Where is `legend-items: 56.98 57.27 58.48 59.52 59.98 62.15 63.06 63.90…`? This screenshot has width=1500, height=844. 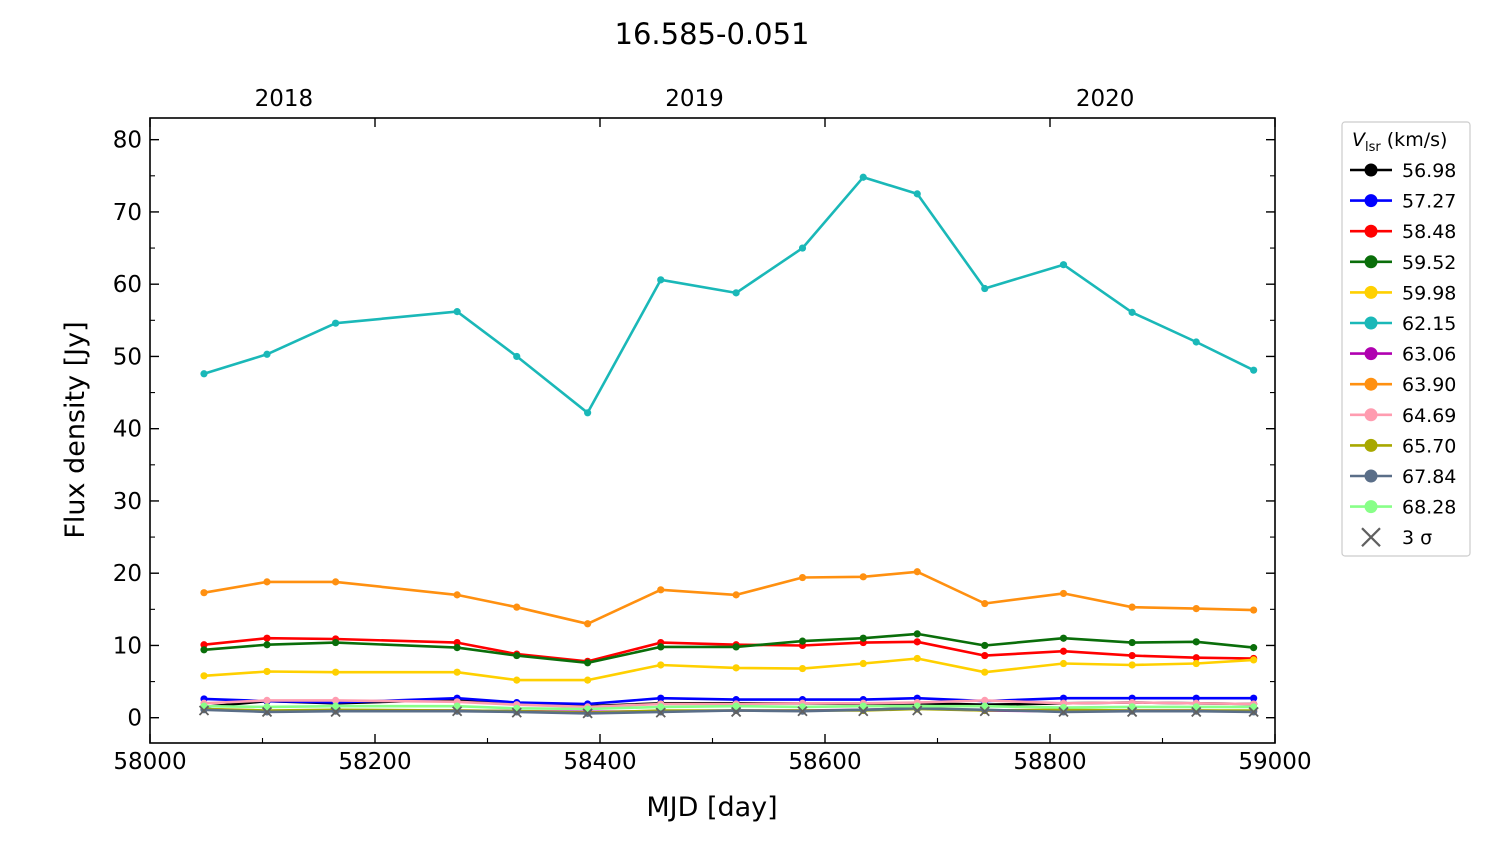 legend-items: 56.98 57.27 58.48 59.52 59.98 62.15 63.06 63.90… is located at coordinates (1403, 354).